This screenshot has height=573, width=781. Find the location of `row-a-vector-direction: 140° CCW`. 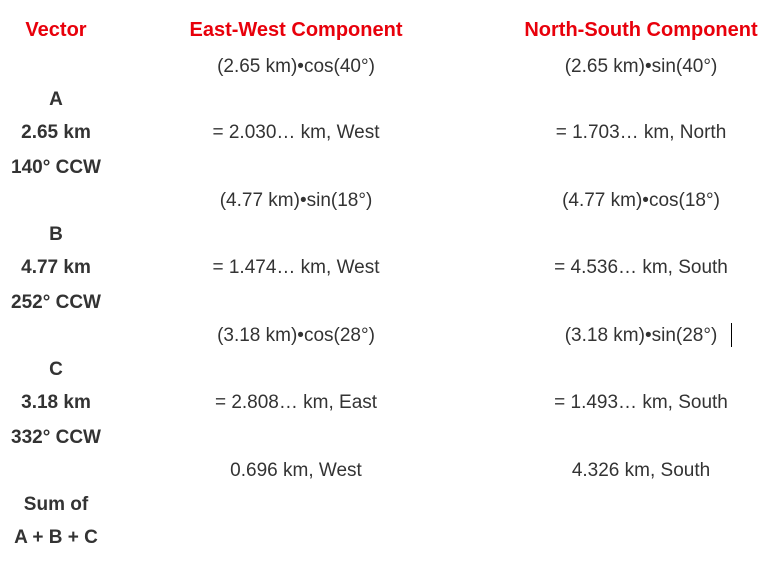

row-a-vector-direction: 140° CCW is located at coordinates (56, 167).